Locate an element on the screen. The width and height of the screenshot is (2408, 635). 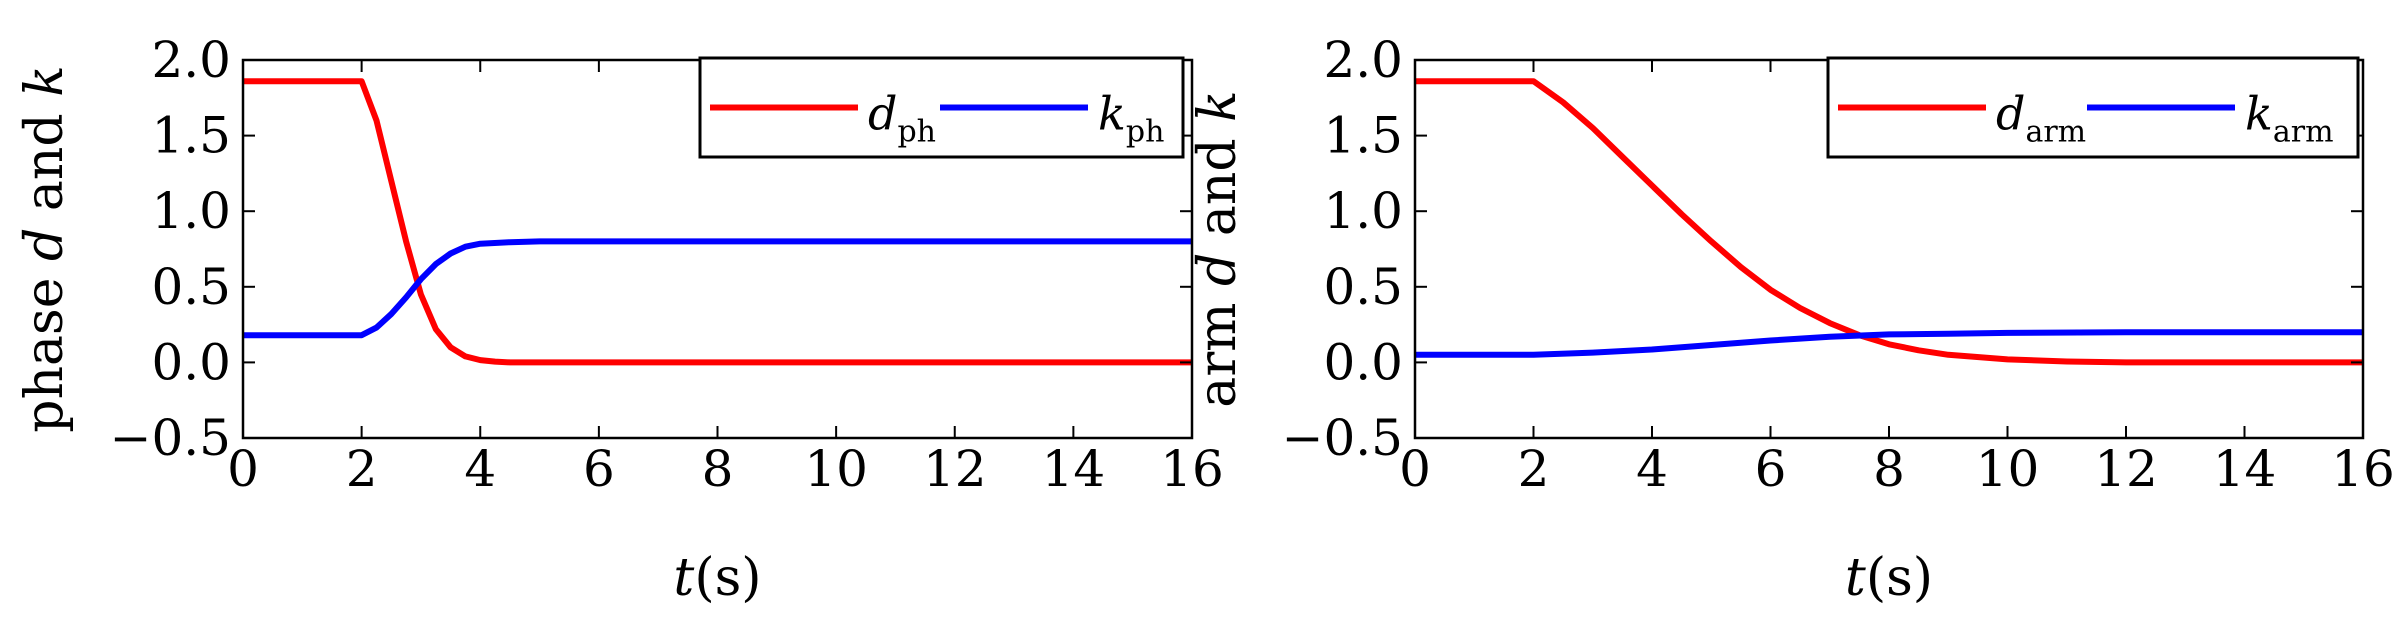
series-line-k-ph is located at coordinates (717, 288).